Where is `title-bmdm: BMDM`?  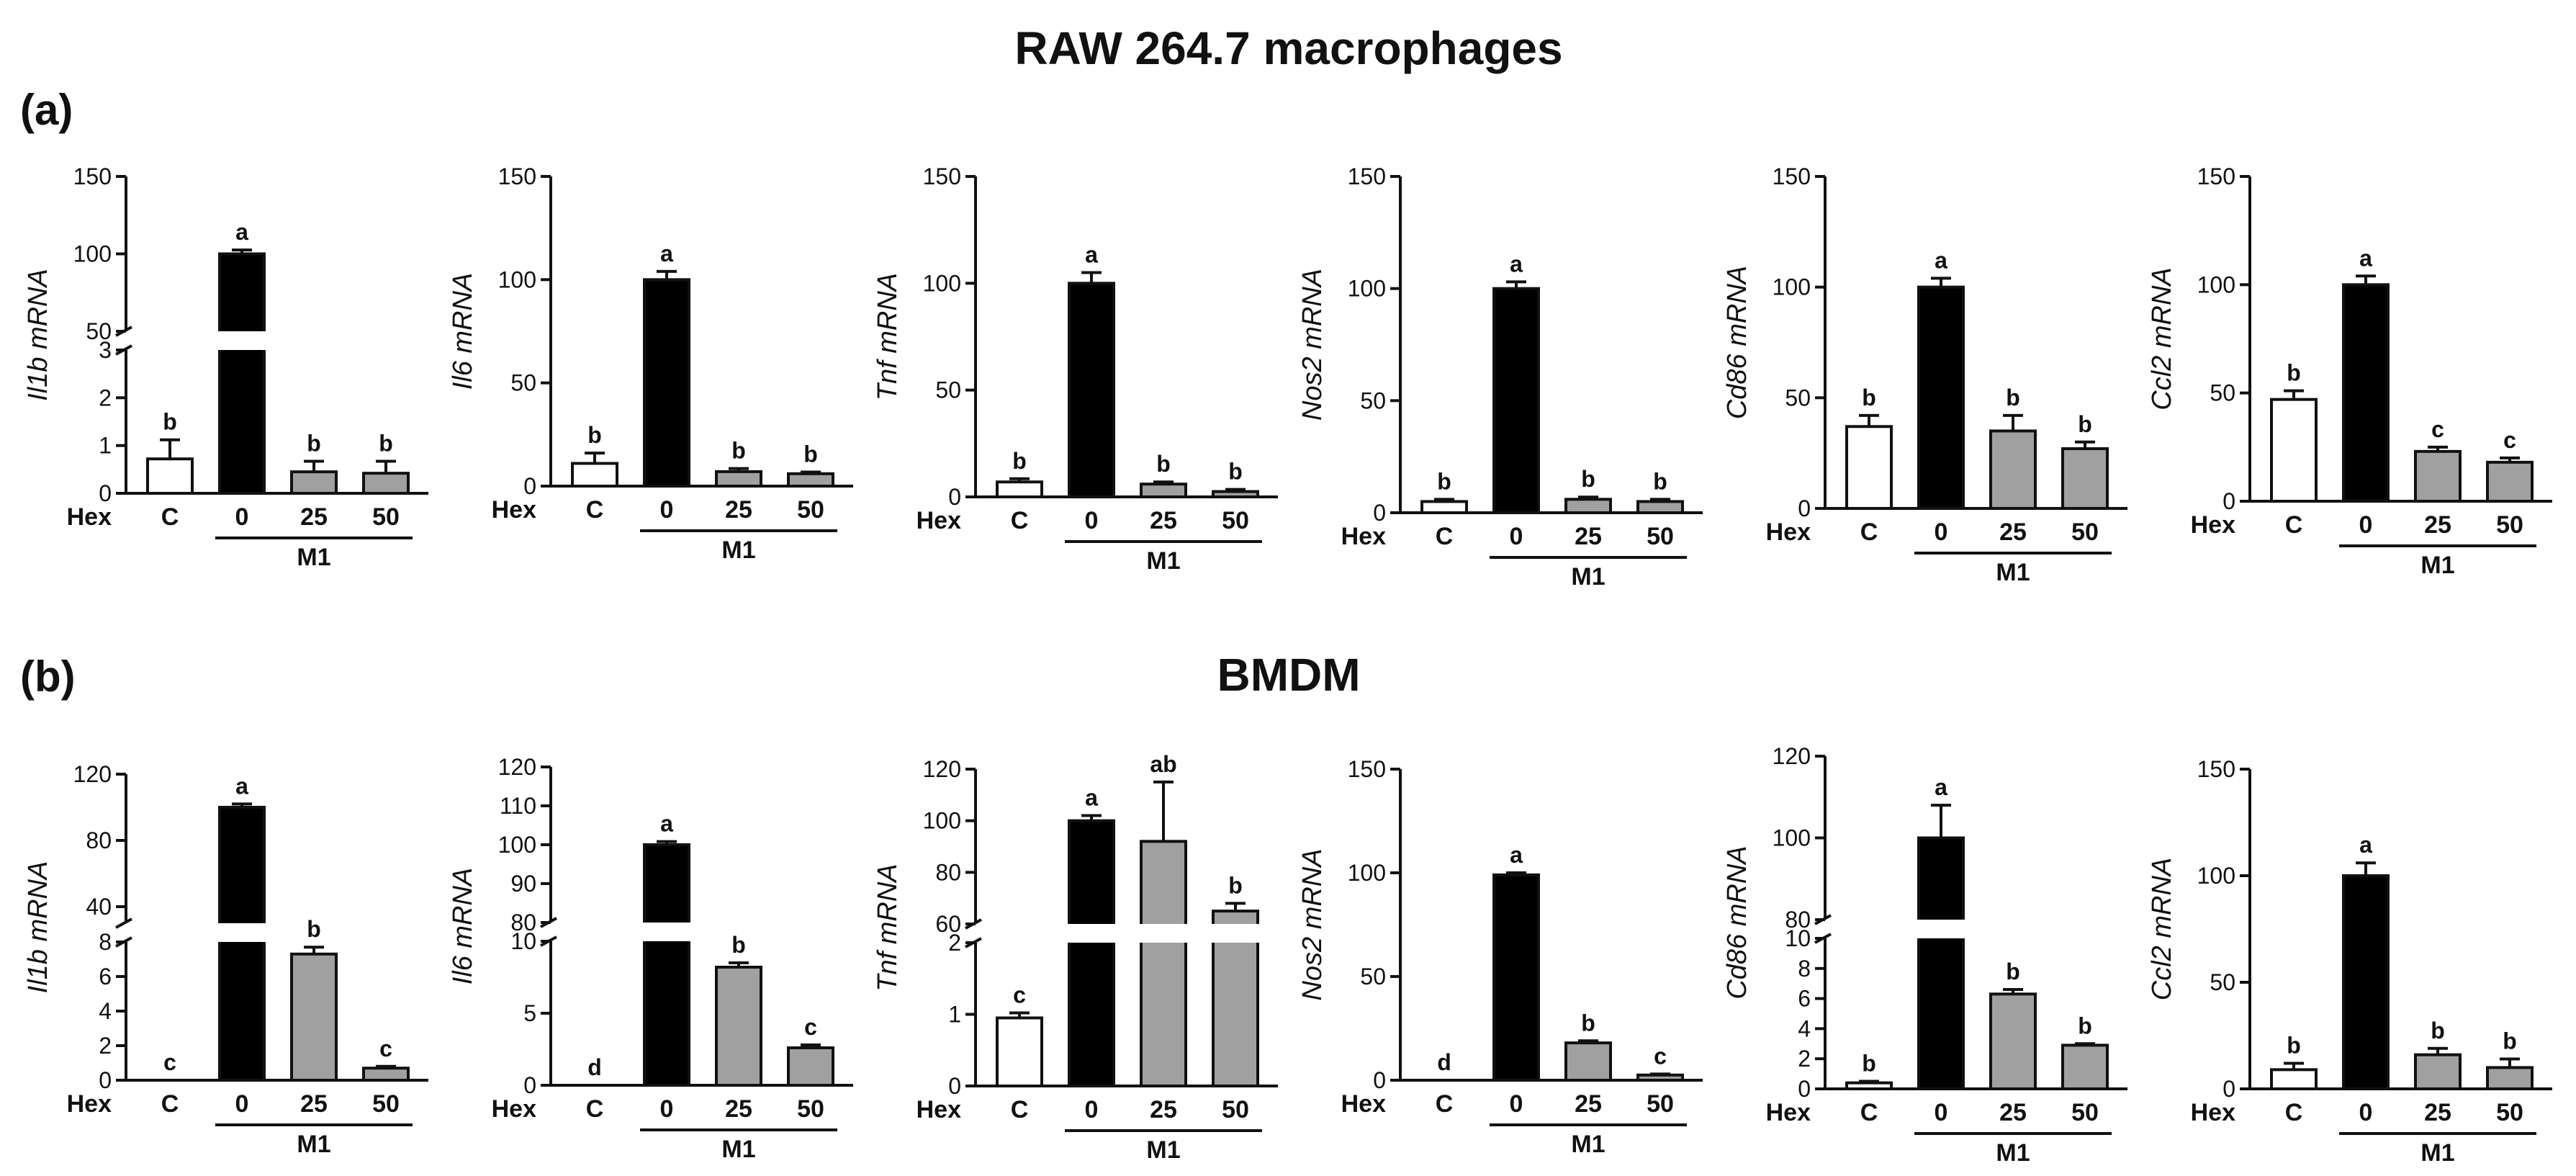
title-bmdm: BMDM is located at coordinates (1289, 675).